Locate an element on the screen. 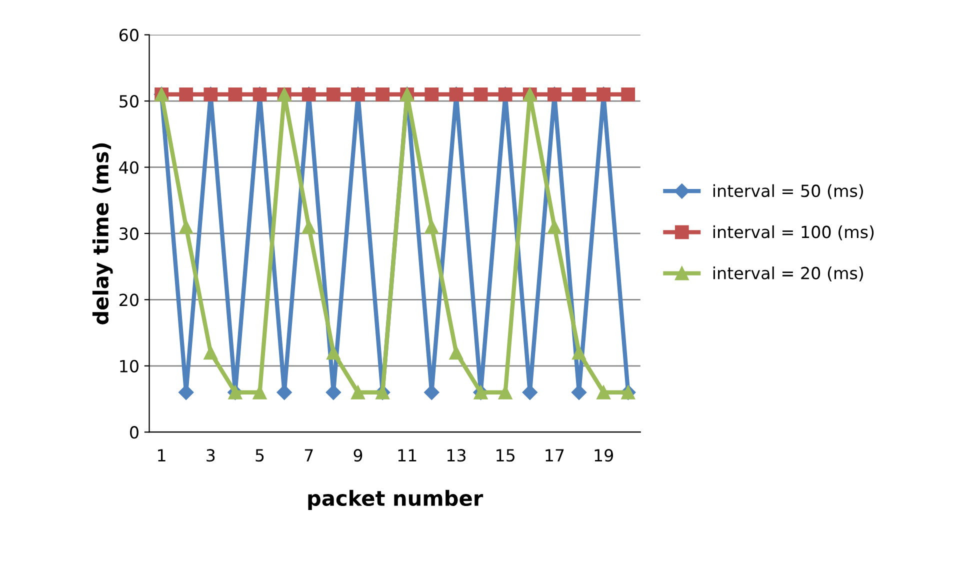 Image resolution: width=963 pixels, height=580 pixels. x-tick-label: 13 is located at coordinates (456, 455).